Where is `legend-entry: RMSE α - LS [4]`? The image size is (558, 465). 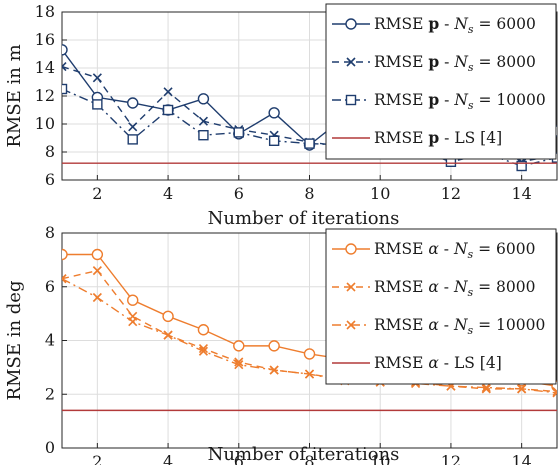 legend-entry: RMSE α - LS [4] is located at coordinates (417, 363).